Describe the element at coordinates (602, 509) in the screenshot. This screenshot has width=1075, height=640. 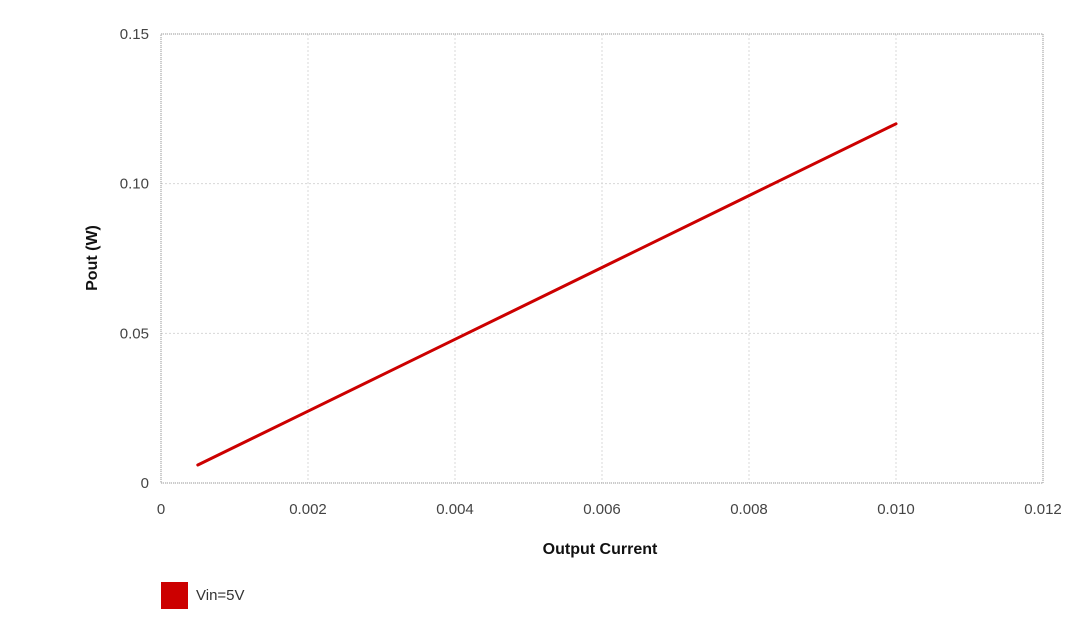
I see `x-tick-label: 0.006` at that location.